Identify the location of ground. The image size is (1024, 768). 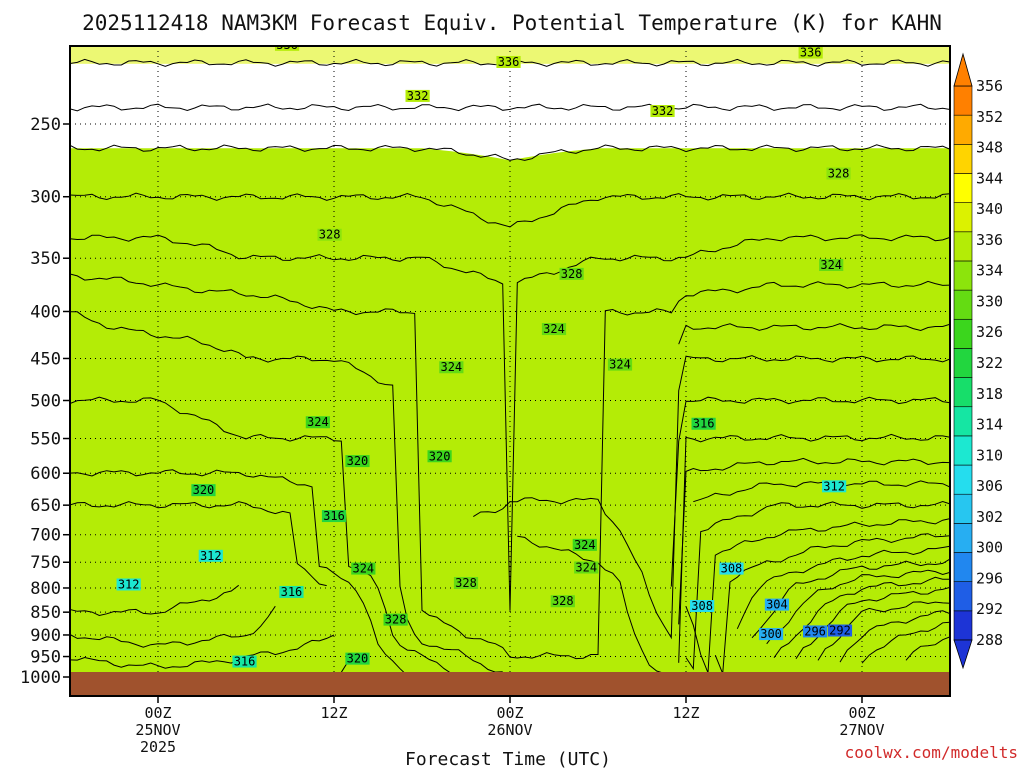
(510, 684).